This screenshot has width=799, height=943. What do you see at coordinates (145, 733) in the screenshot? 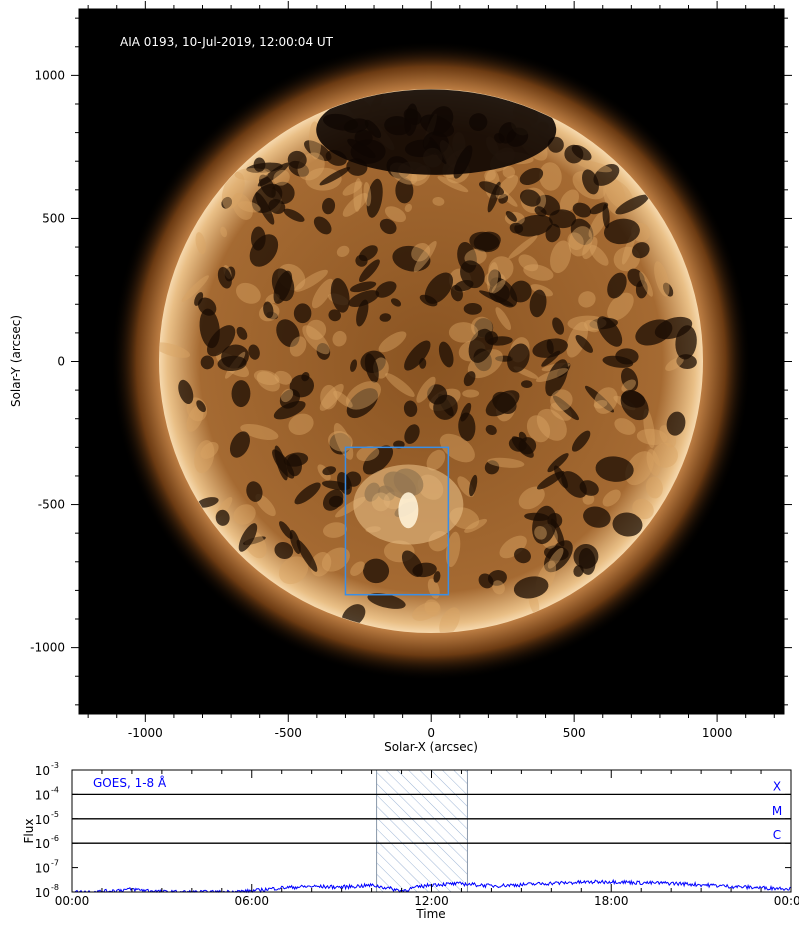
I see `x-tick-label: -1000` at bounding box center [145, 733].